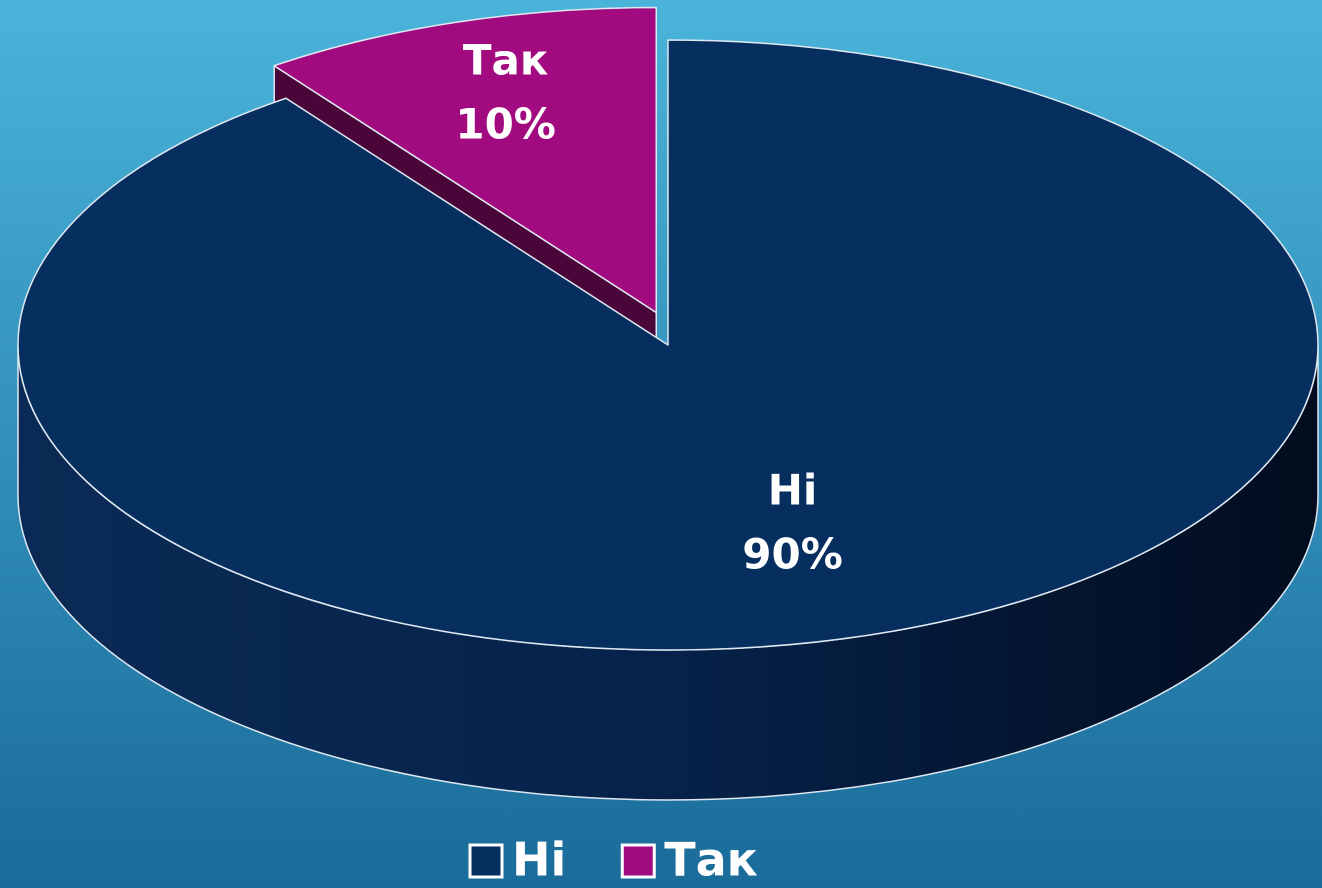 The height and width of the screenshot is (888, 1322). I want to click on pie-slice, so click(465, 160).